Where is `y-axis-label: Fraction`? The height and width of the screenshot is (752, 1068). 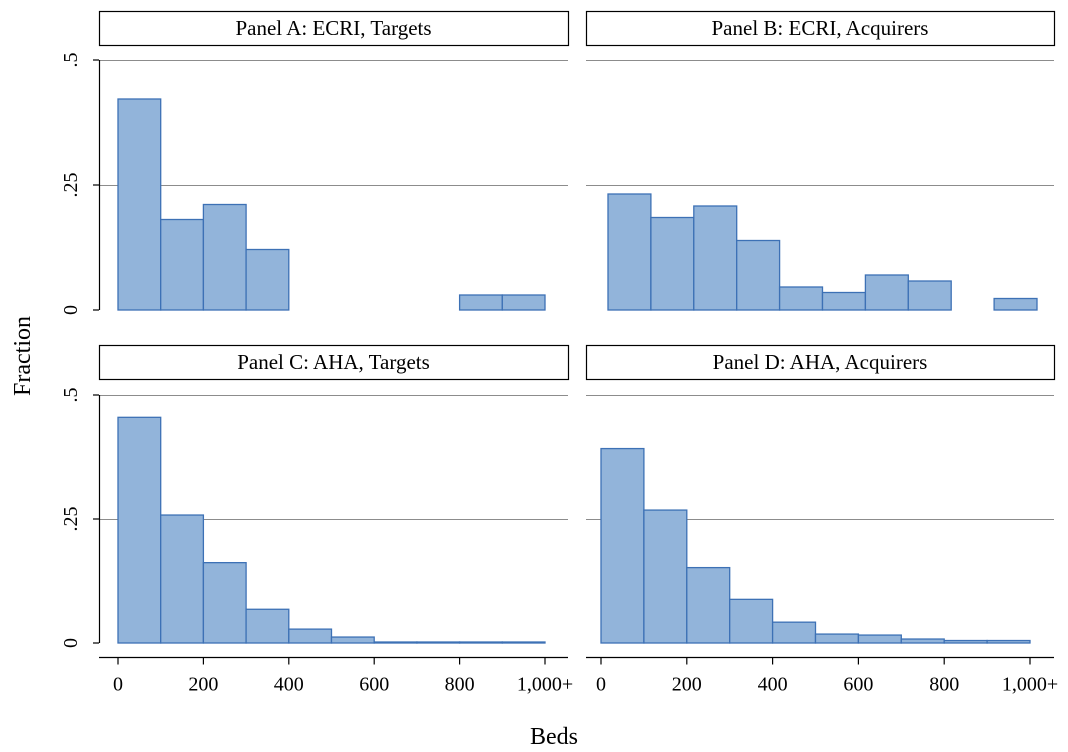
y-axis-label: Fraction is located at coordinates (23, 356).